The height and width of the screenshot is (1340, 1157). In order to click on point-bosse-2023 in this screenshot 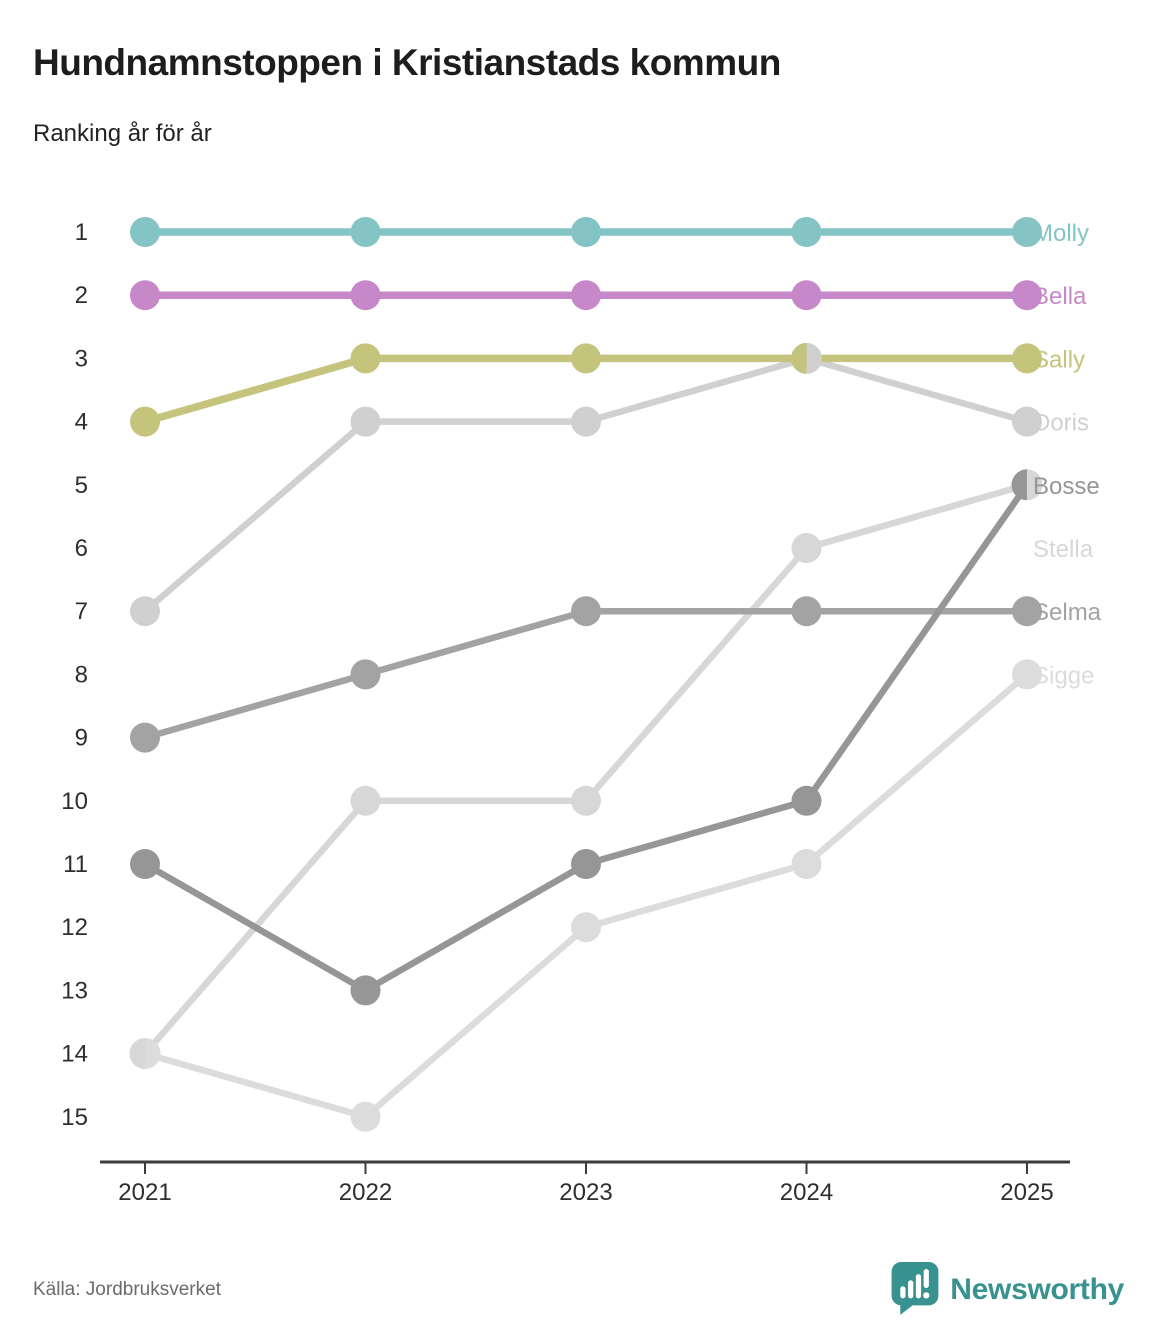, I will do `click(586, 864)`.